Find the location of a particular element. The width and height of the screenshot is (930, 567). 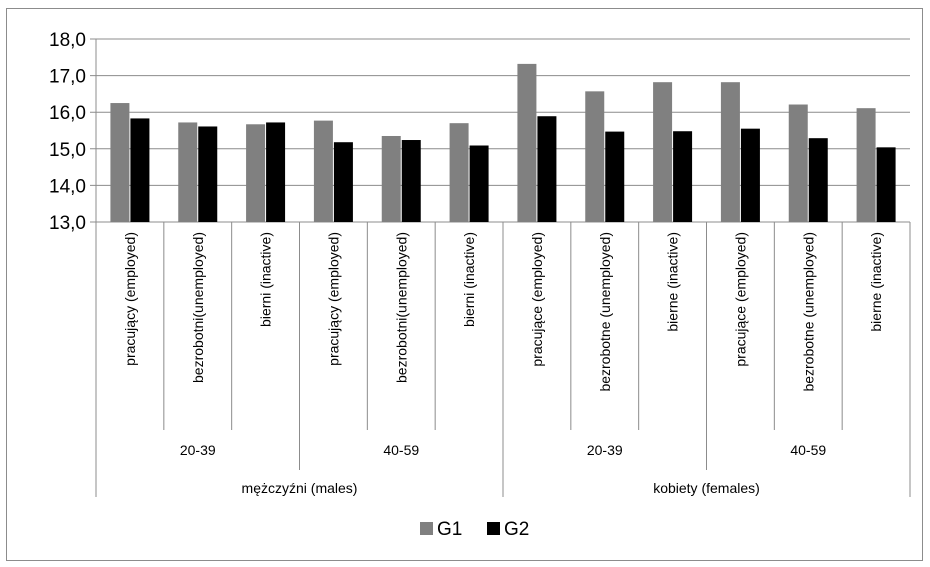

y-tick-label: 14,0 is located at coordinates (67, 186).